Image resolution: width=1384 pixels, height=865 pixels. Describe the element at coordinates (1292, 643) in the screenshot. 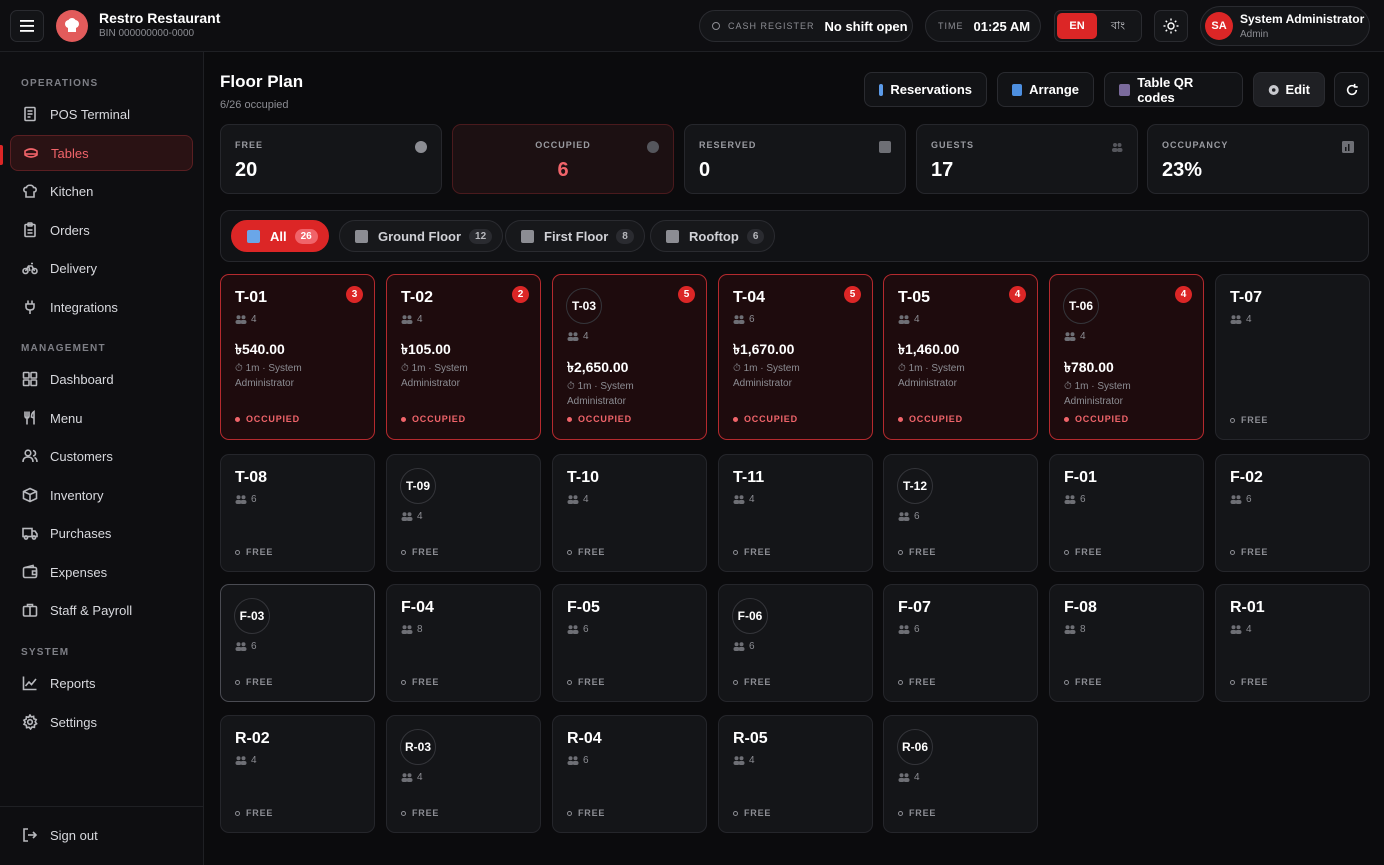

I see `table-card-r-01: R-01 4 FREE` at that location.